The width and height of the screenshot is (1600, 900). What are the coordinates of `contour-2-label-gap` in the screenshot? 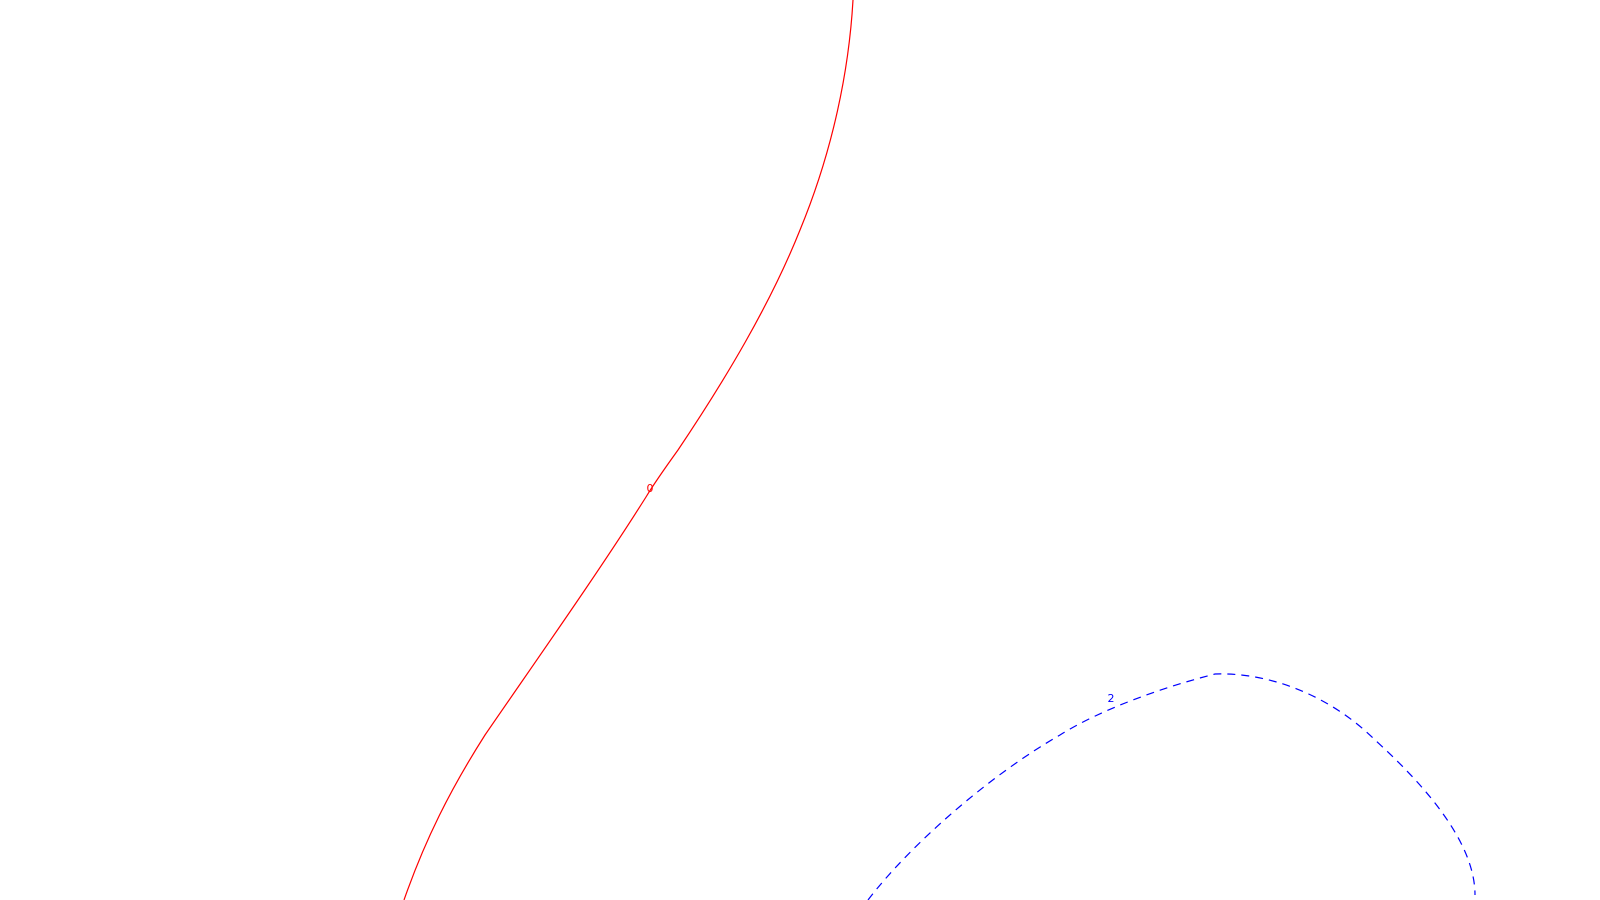 It's located at (1111, 697).